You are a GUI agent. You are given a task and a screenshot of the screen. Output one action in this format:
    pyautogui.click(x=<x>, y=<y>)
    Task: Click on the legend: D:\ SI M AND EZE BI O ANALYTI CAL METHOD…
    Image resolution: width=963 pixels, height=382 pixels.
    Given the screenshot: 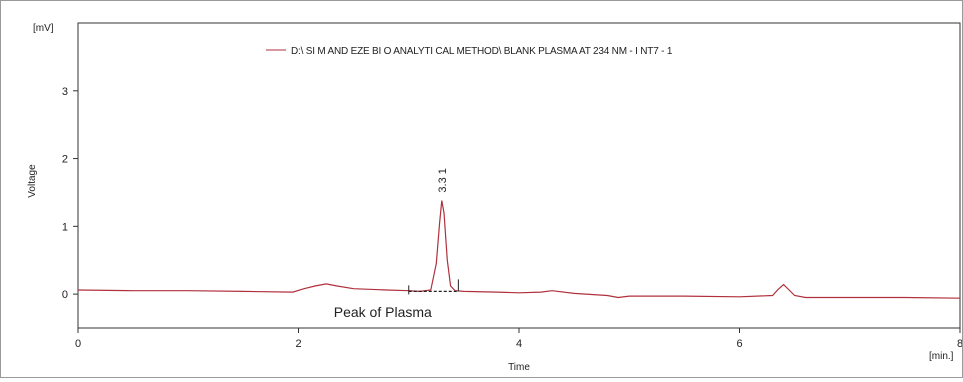 What is the action you would take?
    pyautogui.click(x=469, y=51)
    